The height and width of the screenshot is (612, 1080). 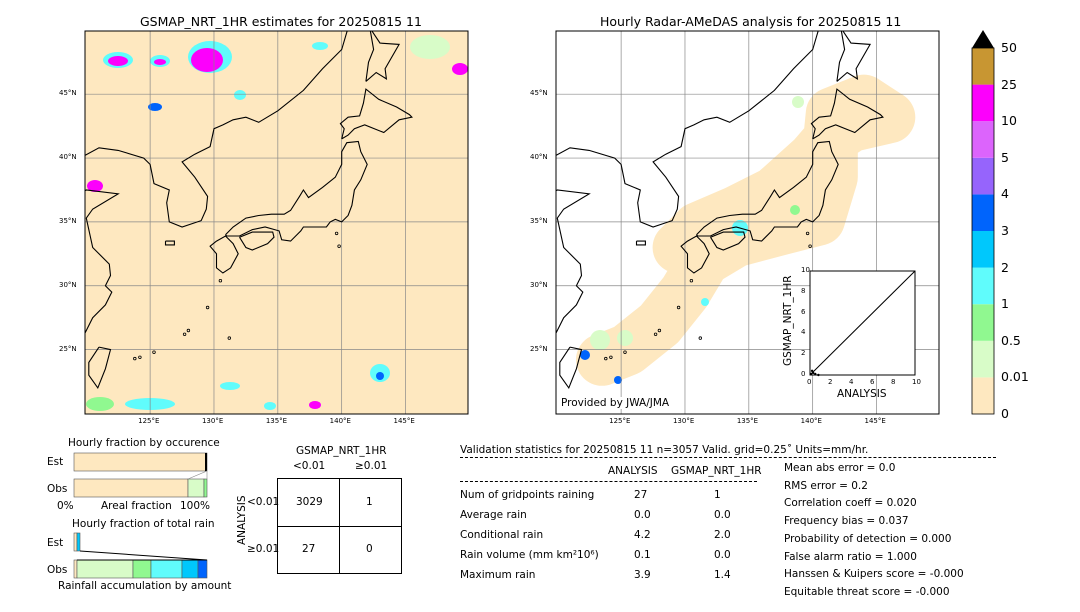 What do you see at coordinates (728, 457) in the screenshot?
I see `divider` at bounding box center [728, 457].